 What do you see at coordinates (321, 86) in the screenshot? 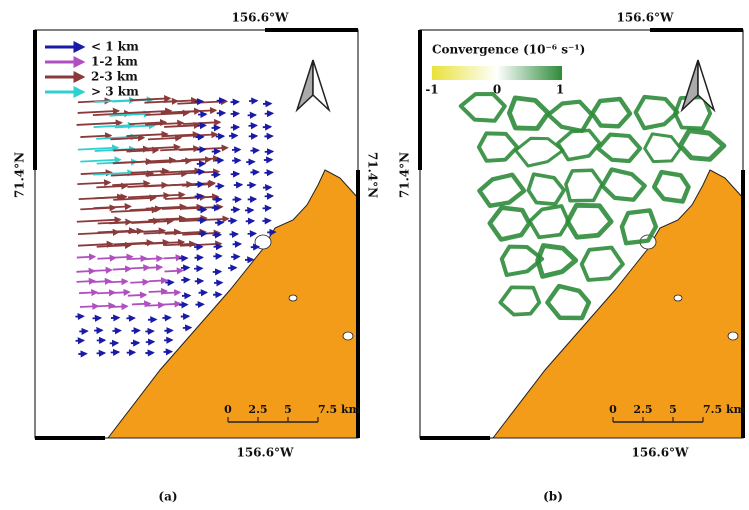
I see `north-arrow-right` at bounding box center [321, 86].